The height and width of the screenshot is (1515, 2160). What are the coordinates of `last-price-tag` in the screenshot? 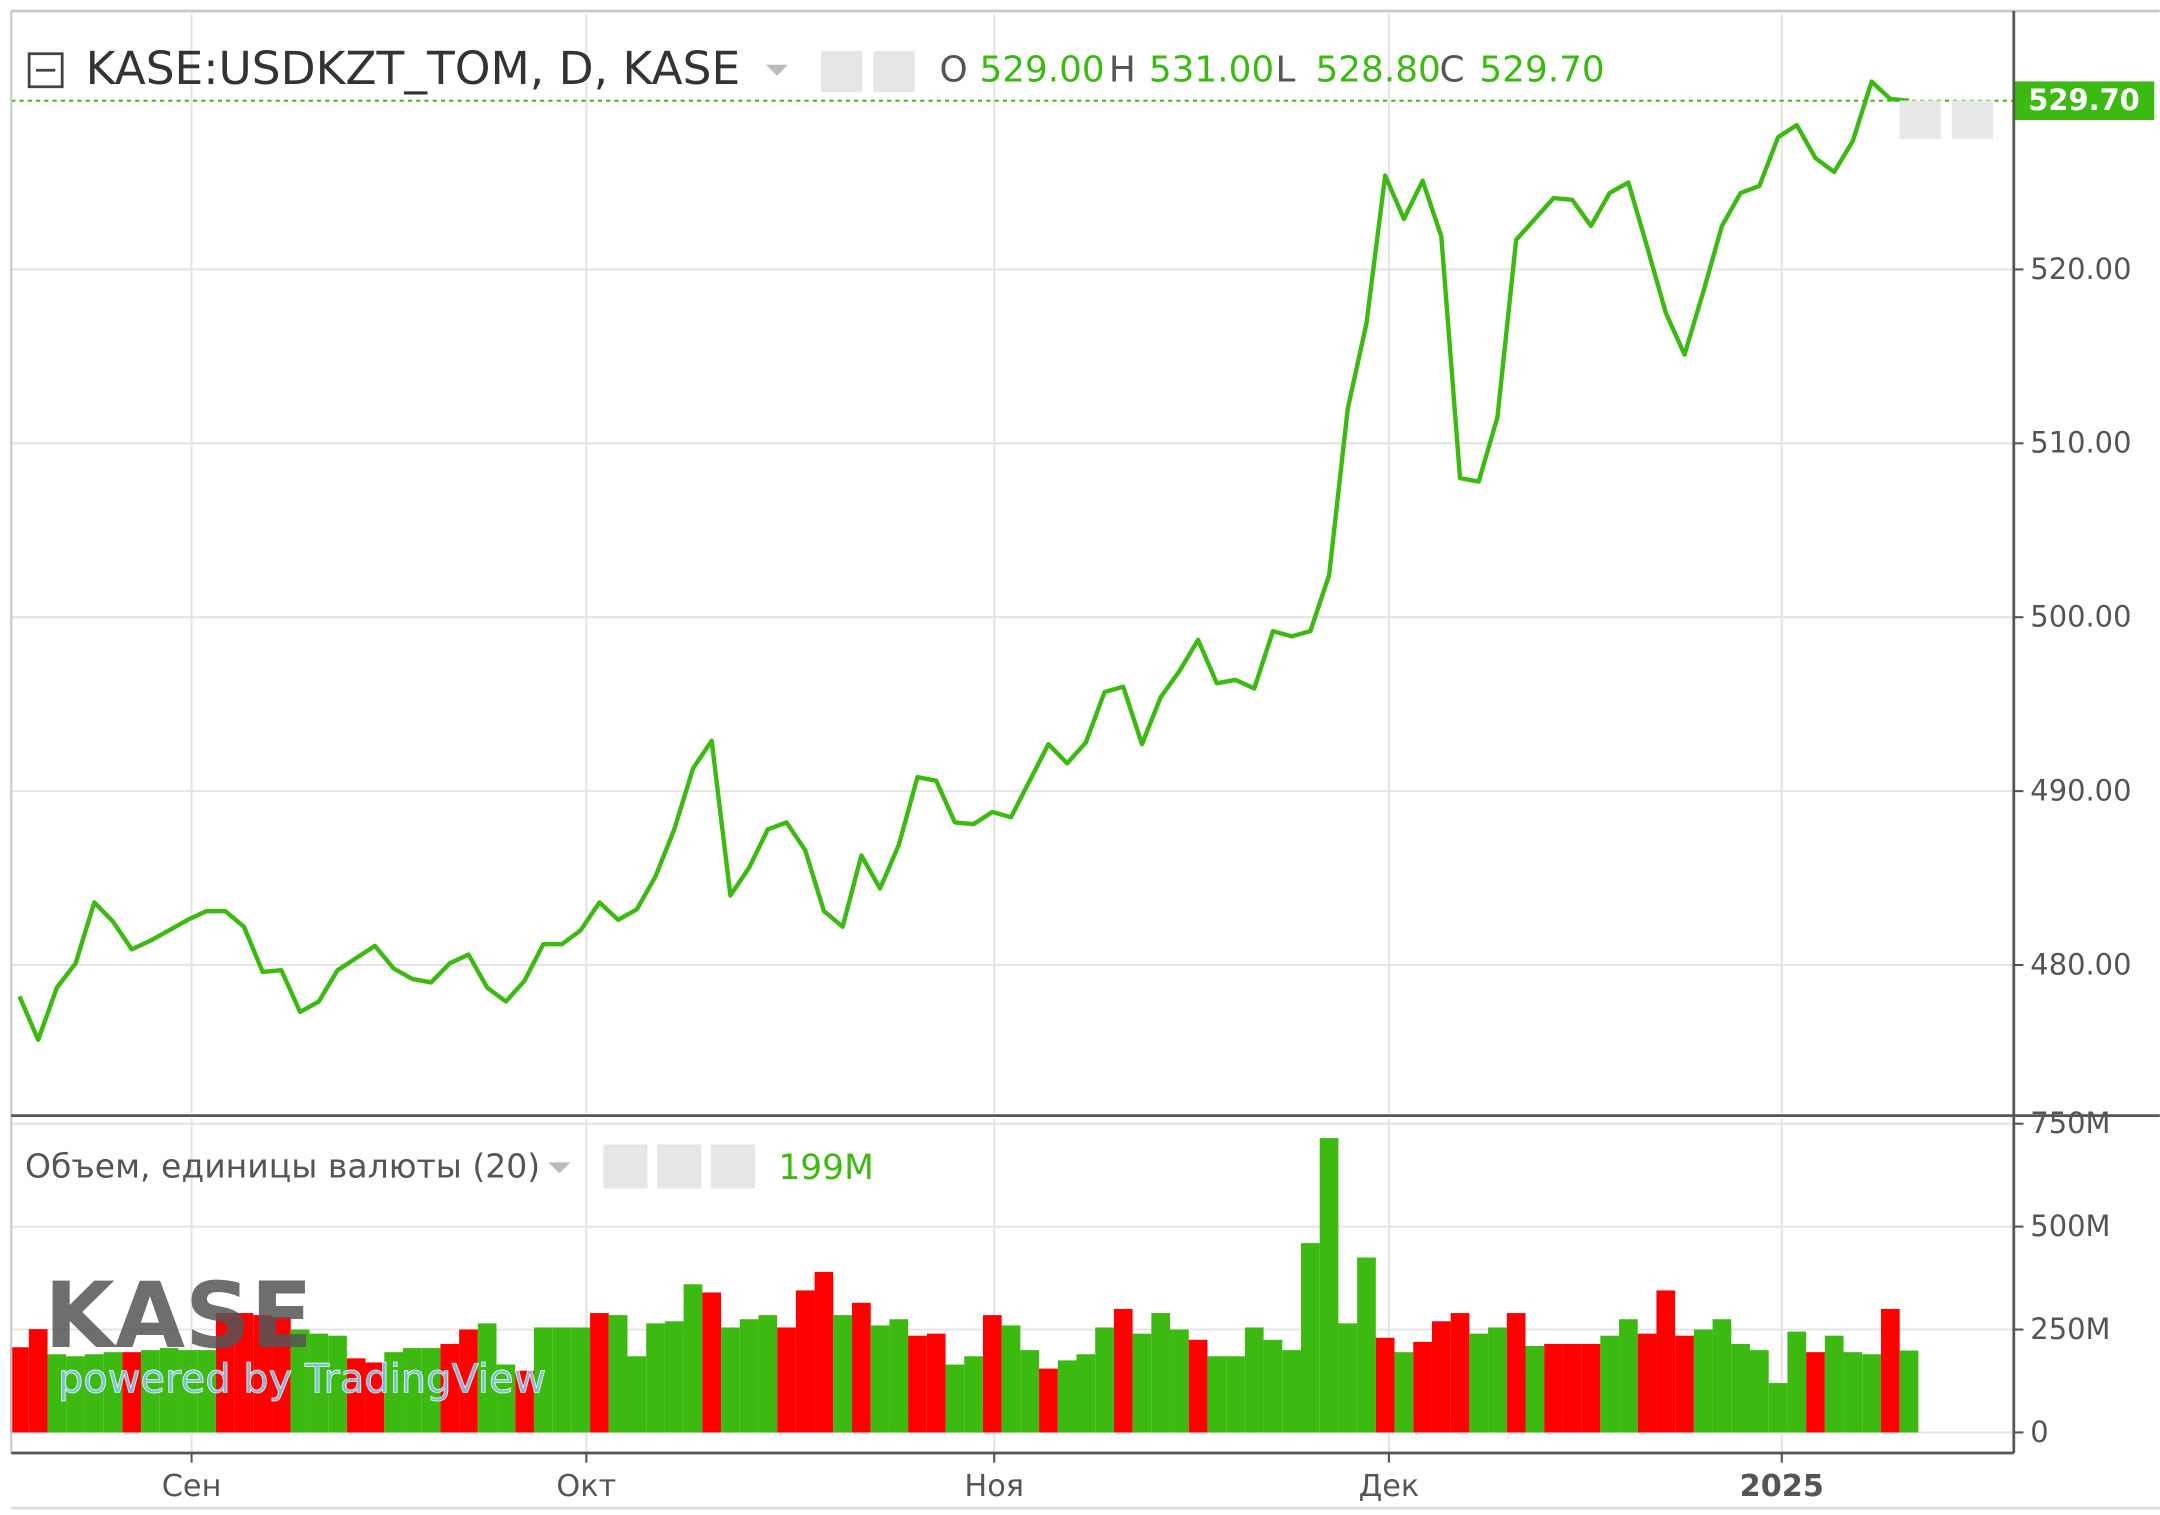 It's located at (2084, 101).